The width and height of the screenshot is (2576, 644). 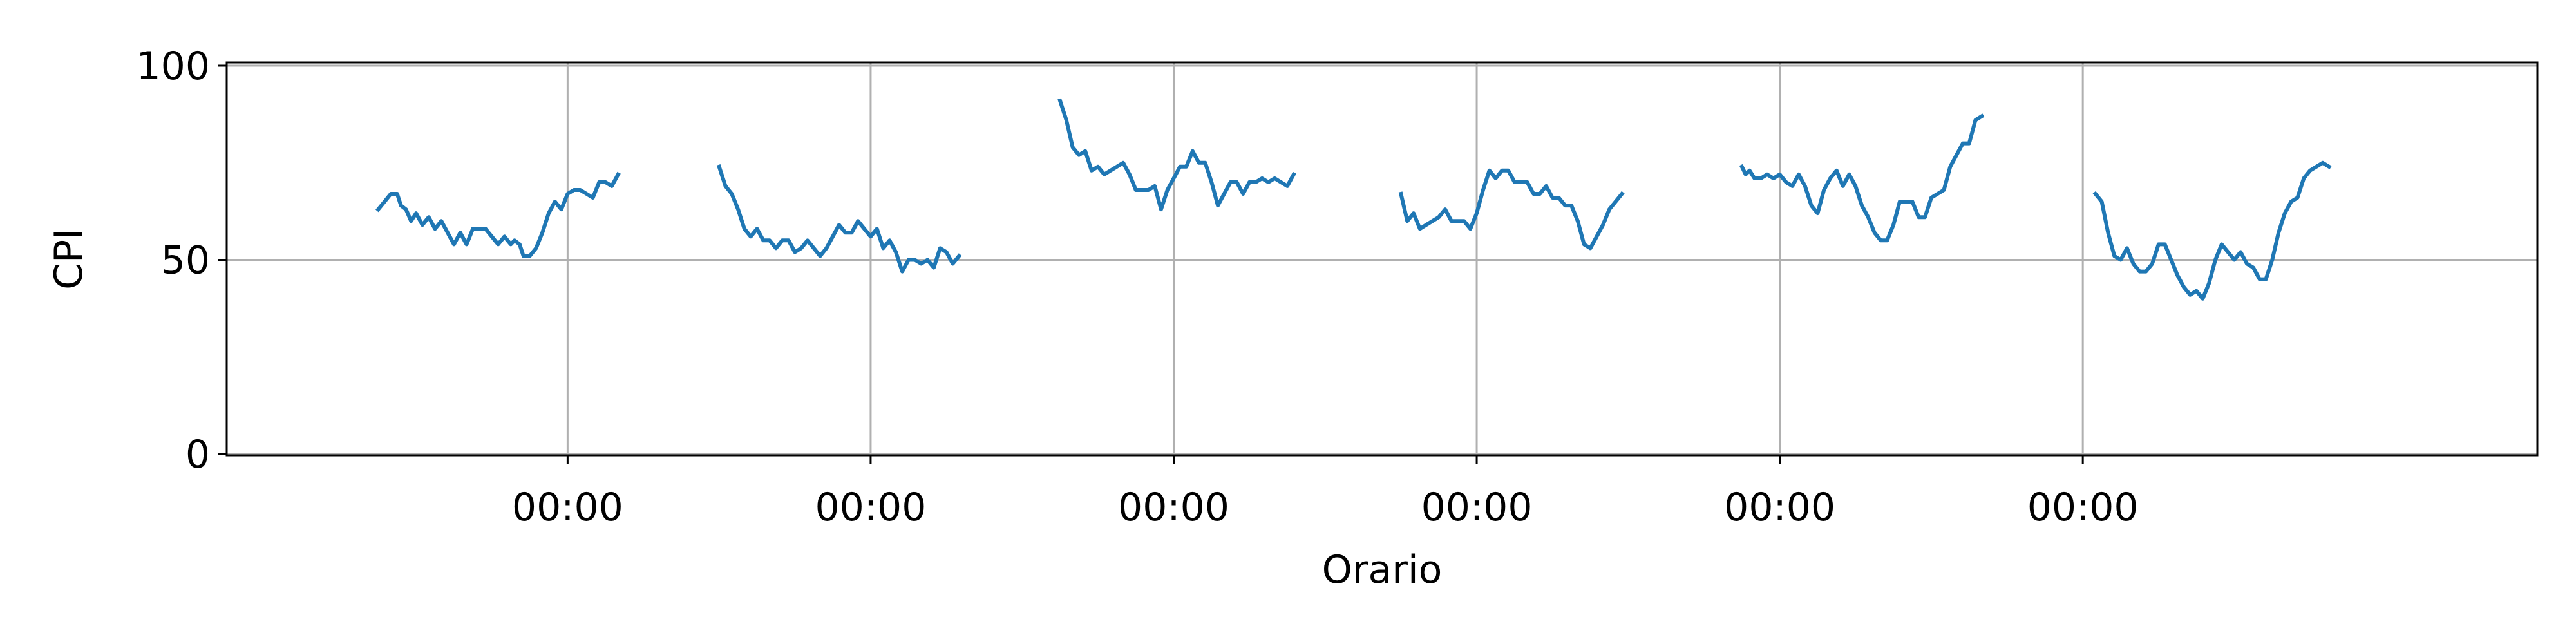 I want to click on y-axis-ticks: 0 50 100, so click(x=182, y=261).